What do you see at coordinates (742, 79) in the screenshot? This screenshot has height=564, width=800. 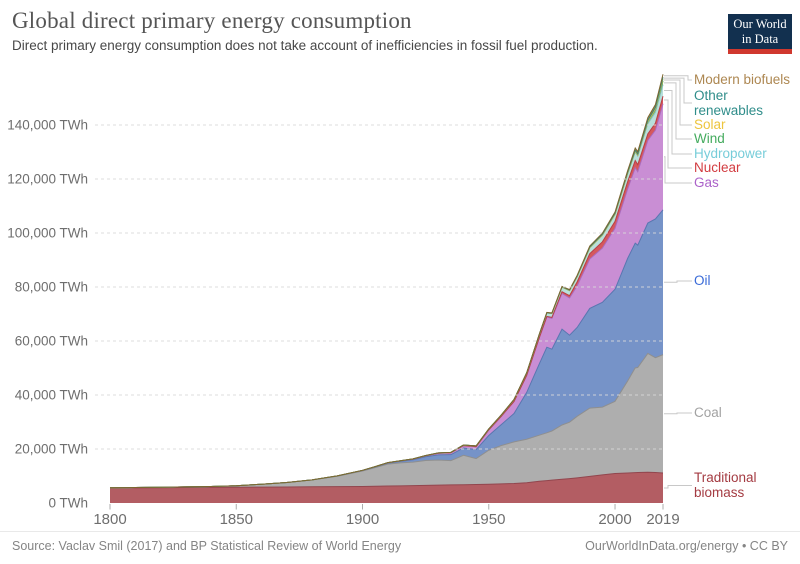 I see `legend-label-modern_biofuels: Modern biofuels` at bounding box center [742, 79].